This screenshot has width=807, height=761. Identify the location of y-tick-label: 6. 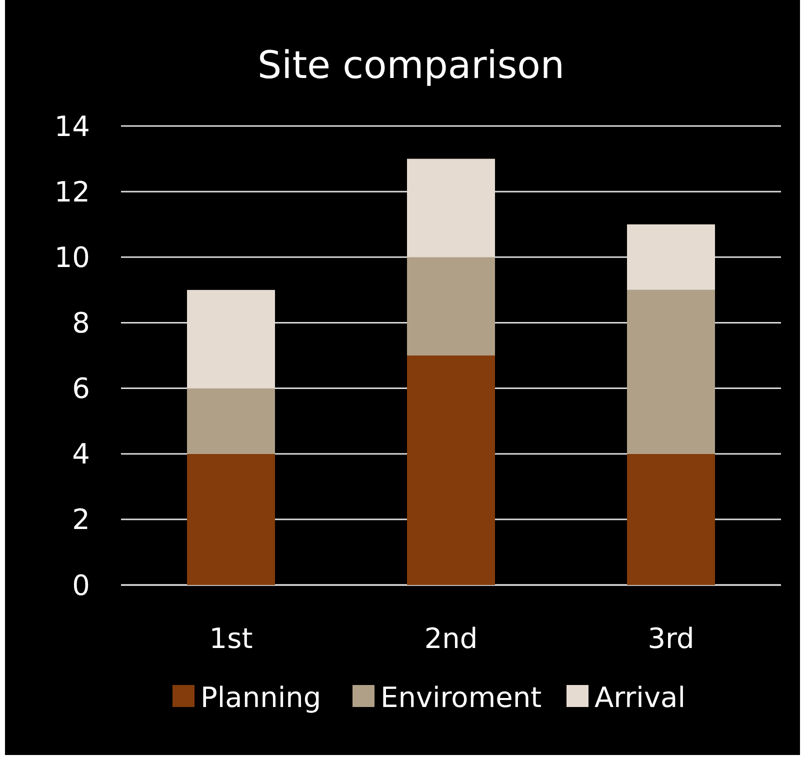
(81, 389).